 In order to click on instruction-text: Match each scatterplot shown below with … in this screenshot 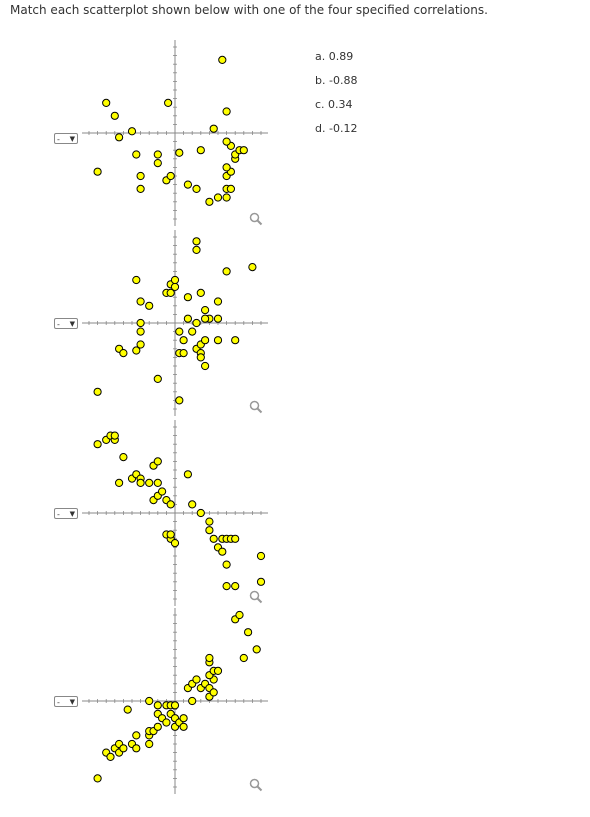, I will do `click(249, 10)`.